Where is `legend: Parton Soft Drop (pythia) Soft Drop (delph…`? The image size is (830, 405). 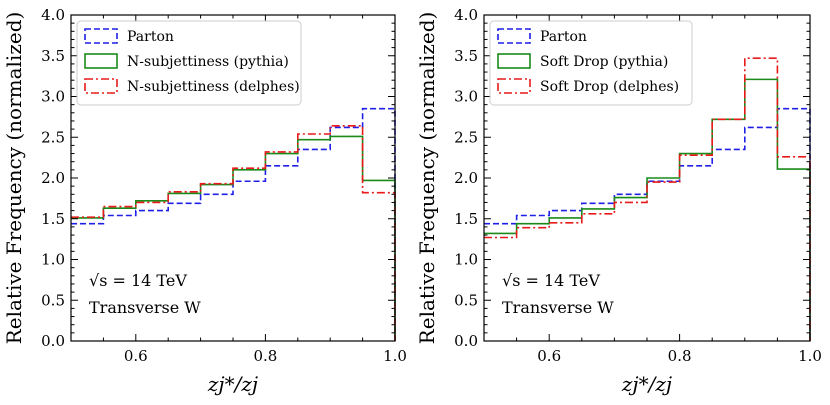
legend: Parton Soft Drop (pythia) Soft Drop (delph… is located at coordinates (591, 63).